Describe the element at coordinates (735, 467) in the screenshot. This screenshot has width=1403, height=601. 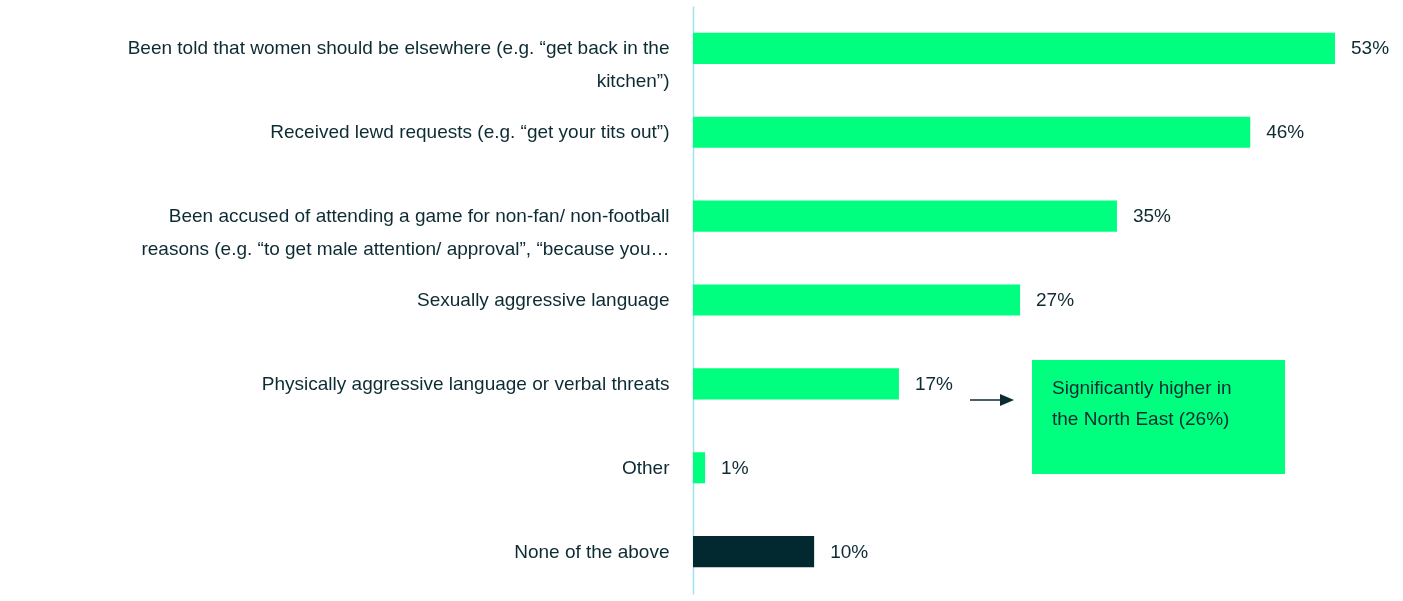
I see `data-label: 1%` at that location.